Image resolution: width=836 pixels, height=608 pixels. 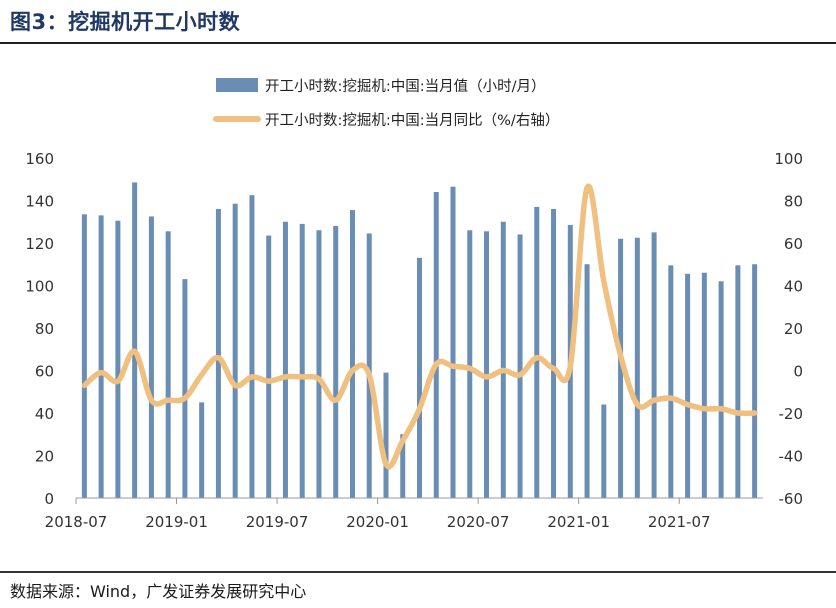 What do you see at coordinates (791, 499) in the screenshot?
I see `right-tick-label--60: -60` at bounding box center [791, 499].